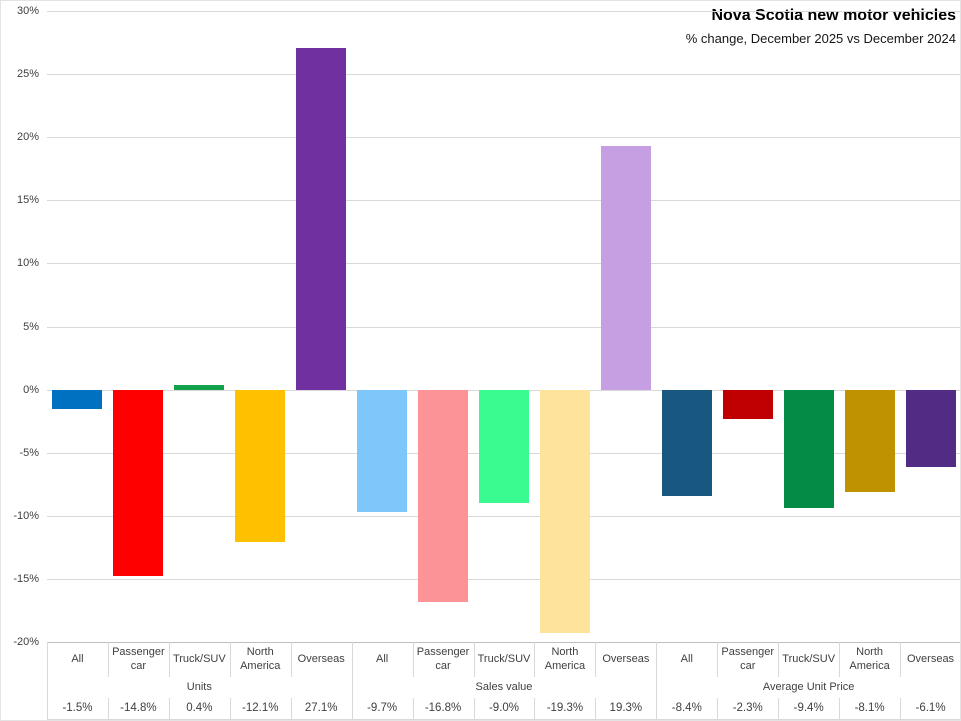 The width and height of the screenshot is (961, 721). Describe the element at coordinates (138, 483) in the screenshot. I see `bar-units-passenger-car` at that location.